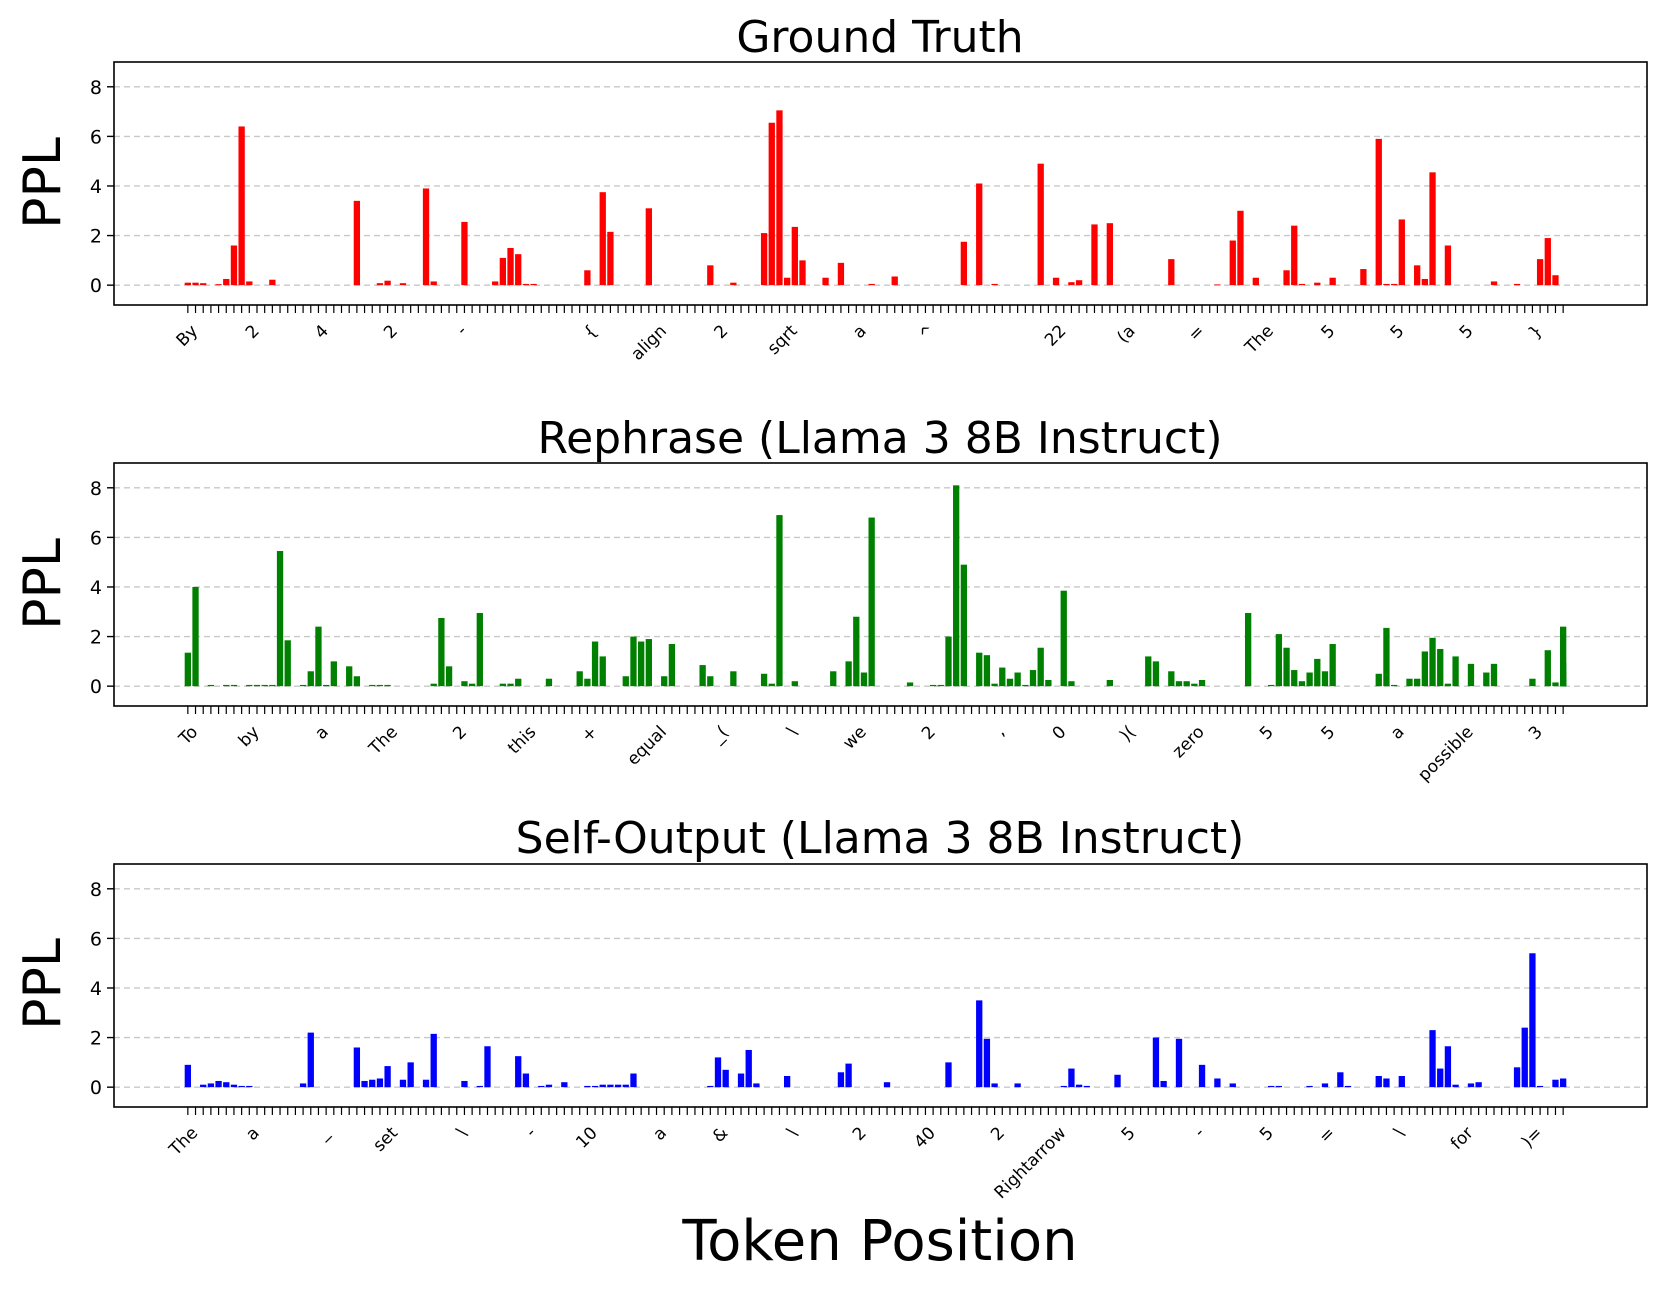 The width and height of the screenshot is (1662, 1290). I want to click on x-tick-label: align, so click(648, 342).